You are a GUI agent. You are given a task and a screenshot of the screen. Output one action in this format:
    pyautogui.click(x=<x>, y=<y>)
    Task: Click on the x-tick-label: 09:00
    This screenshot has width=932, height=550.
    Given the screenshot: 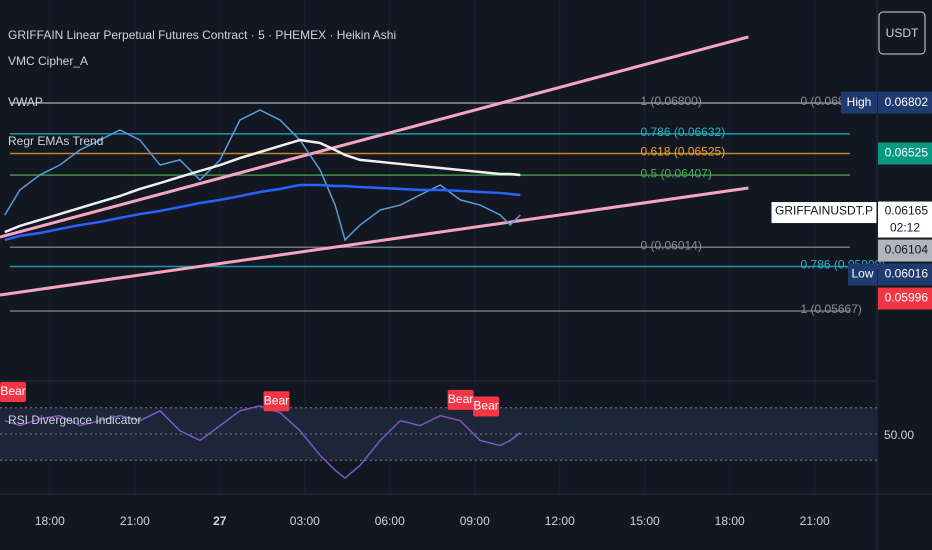 What is the action you would take?
    pyautogui.click(x=475, y=521)
    